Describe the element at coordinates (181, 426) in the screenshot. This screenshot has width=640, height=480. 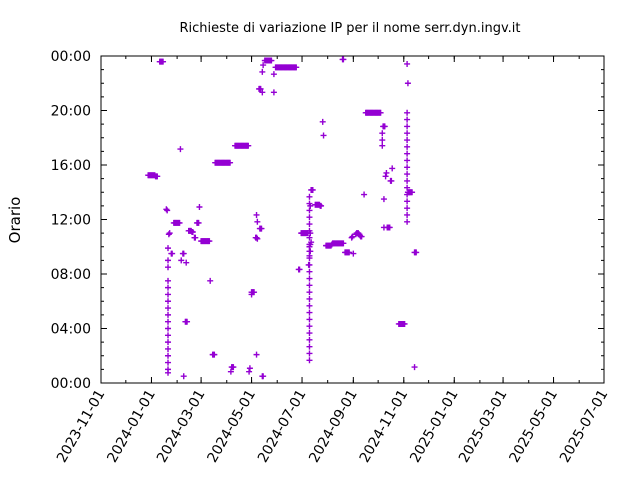
I see `x-tick-label: 2024-03-01` at that location.